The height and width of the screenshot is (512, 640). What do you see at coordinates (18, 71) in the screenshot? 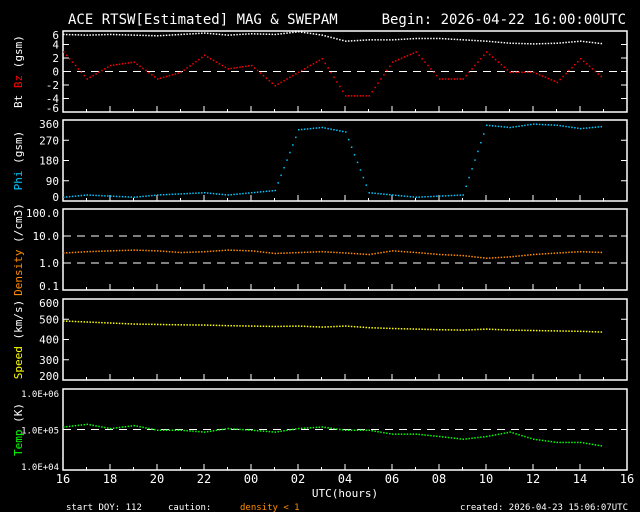
I see `y-axis-label: Bt Bz (gsm)` at bounding box center [18, 71].